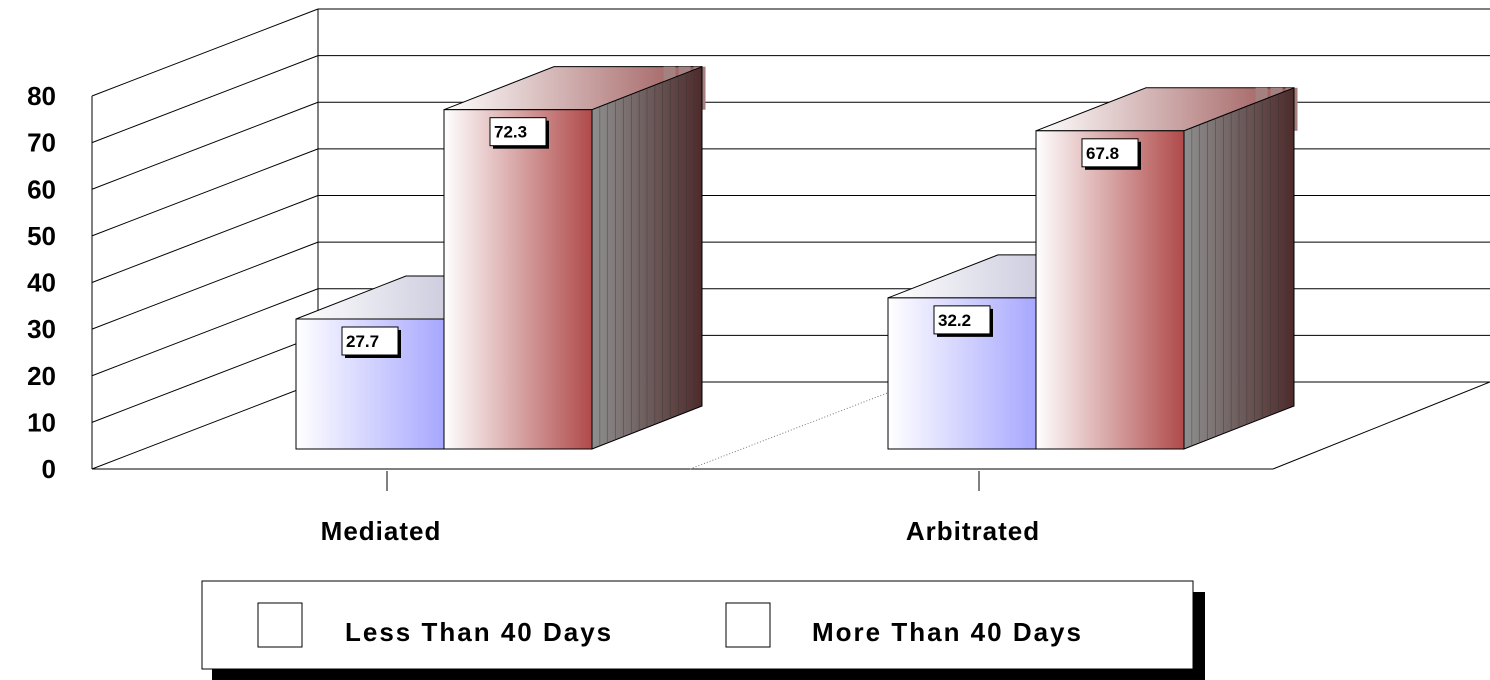 The width and height of the screenshot is (1490, 680). I want to click on y-tick-label: 40, so click(41, 283).